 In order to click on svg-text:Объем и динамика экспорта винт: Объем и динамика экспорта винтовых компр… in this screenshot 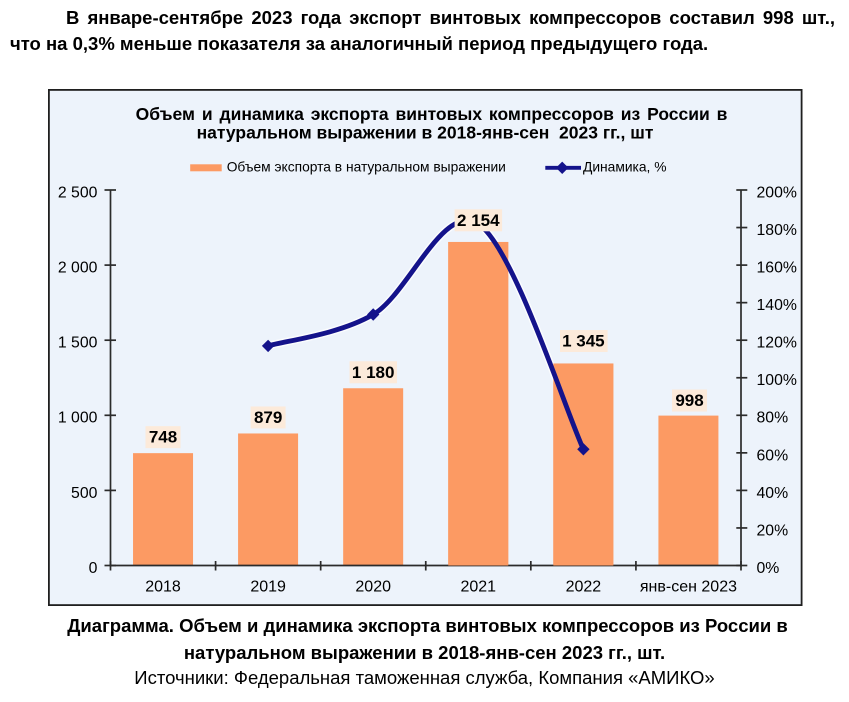, I will do `click(432, 114)`.